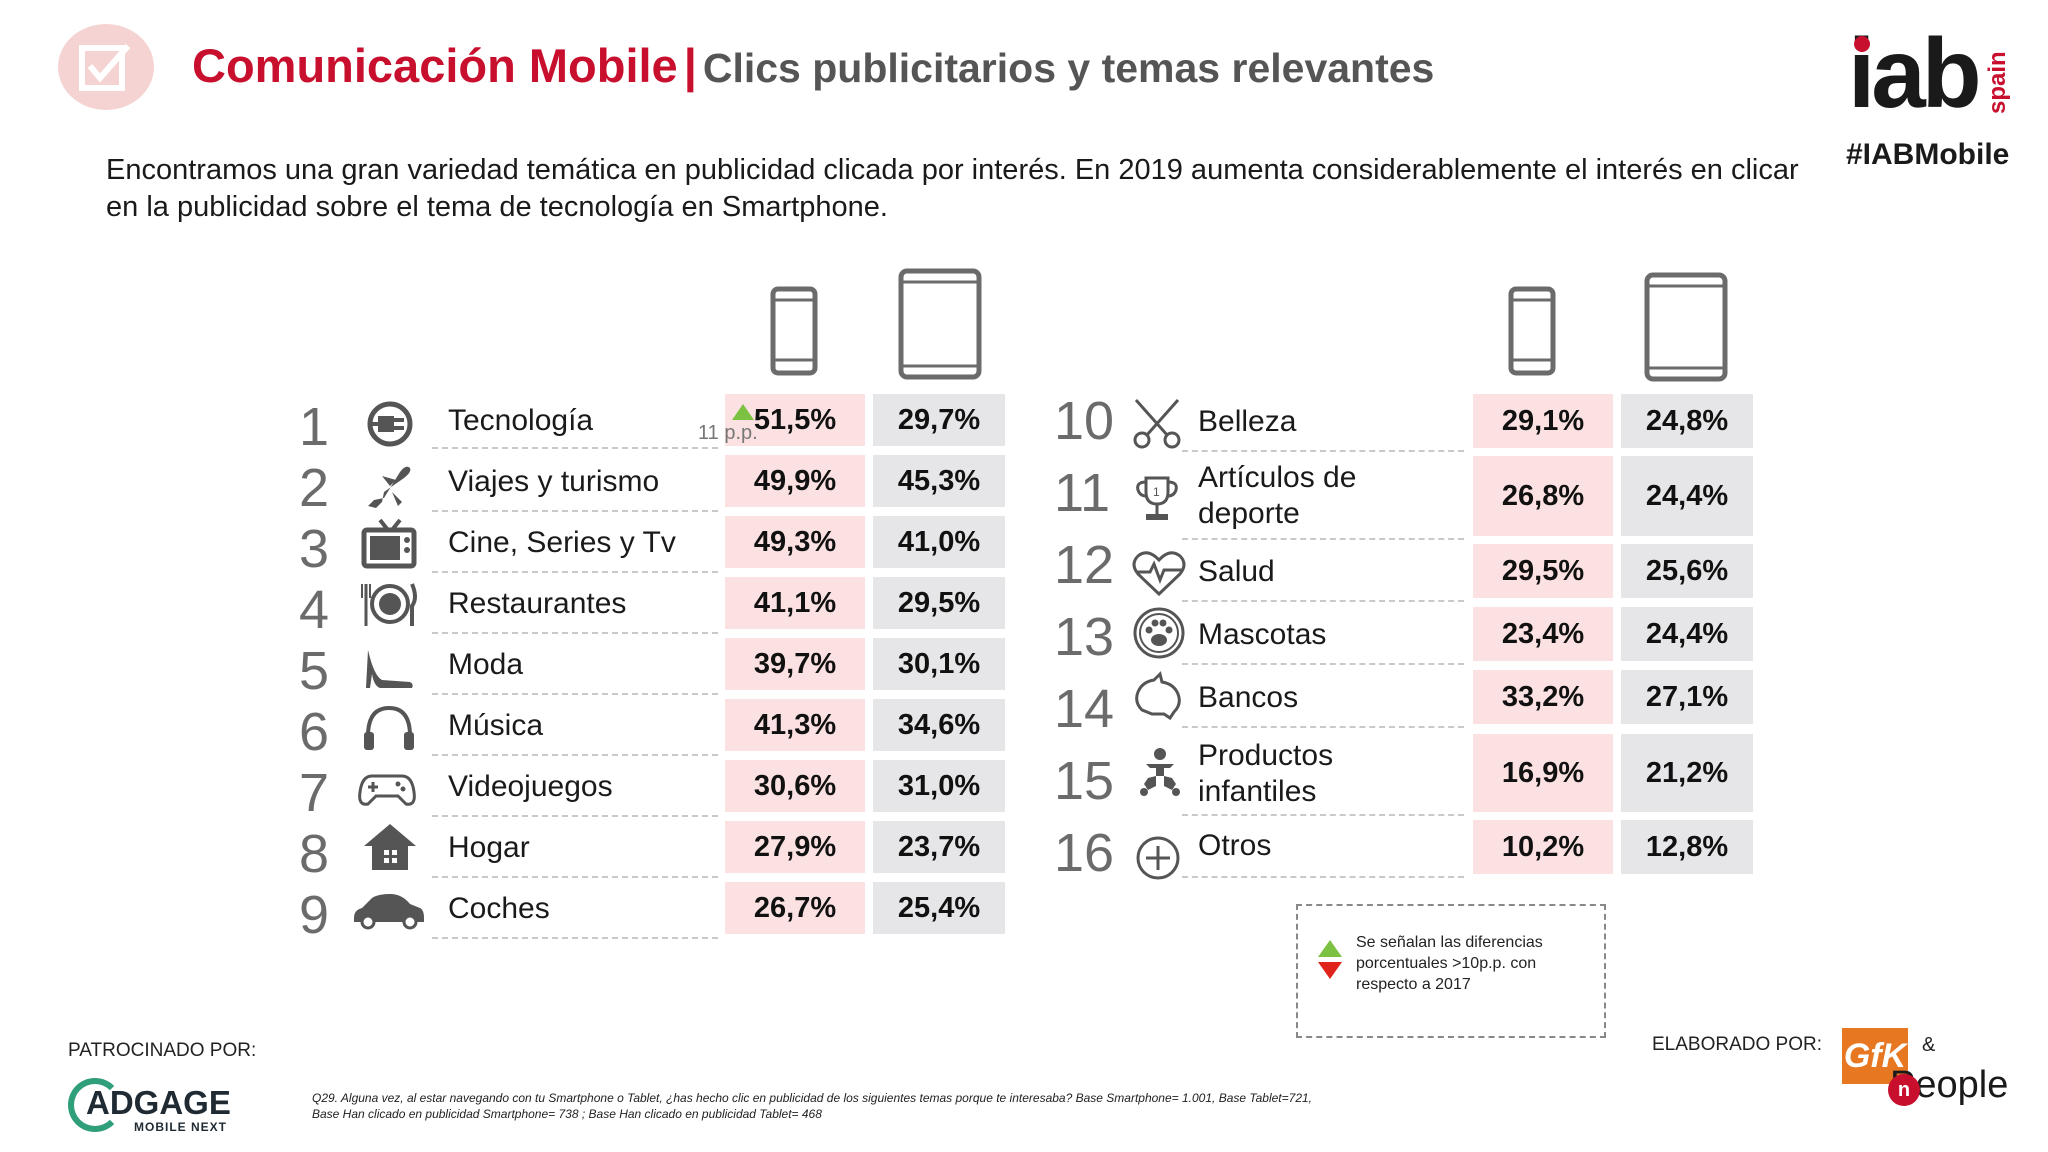 The width and height of the screenshot is (2048, 1152). Describe the element at coordinates (389, 669) in the screenshot. I see `high-heel-icon` at that location.